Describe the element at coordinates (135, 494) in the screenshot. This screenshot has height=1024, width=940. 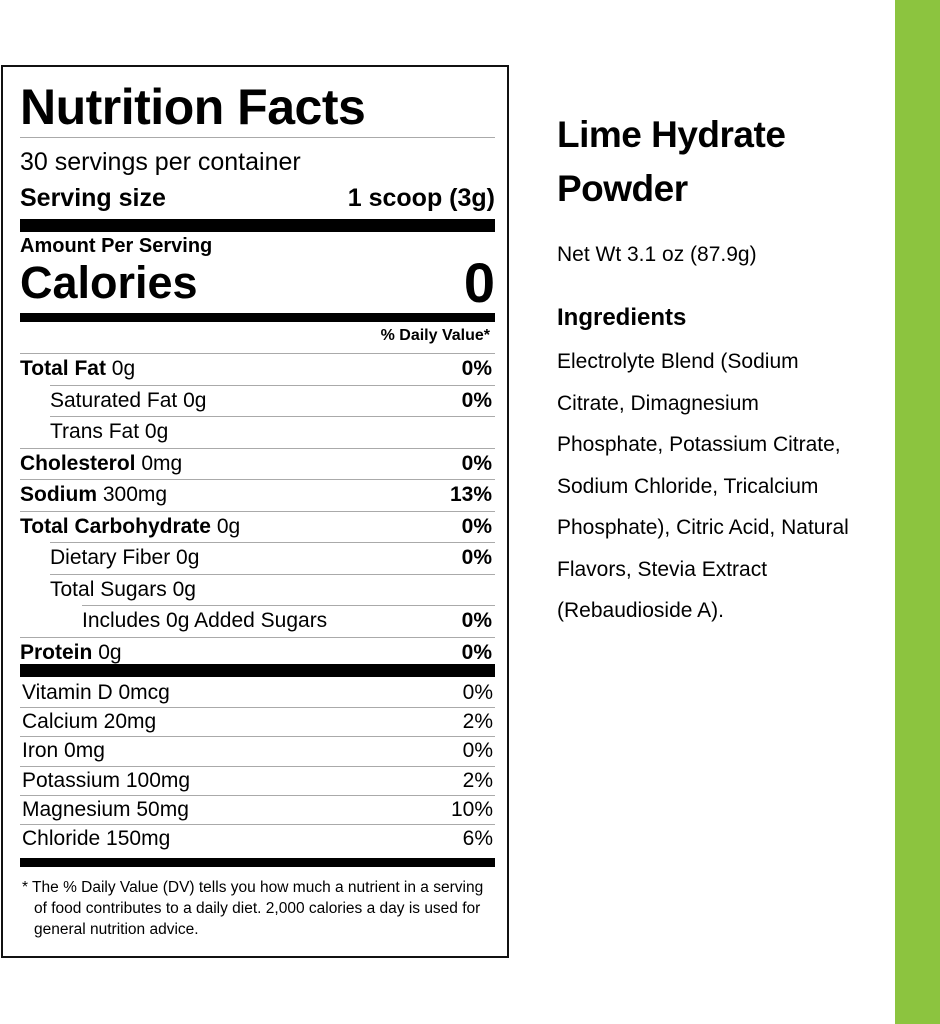
I see `nutrient-amount: 300mg` at that location.